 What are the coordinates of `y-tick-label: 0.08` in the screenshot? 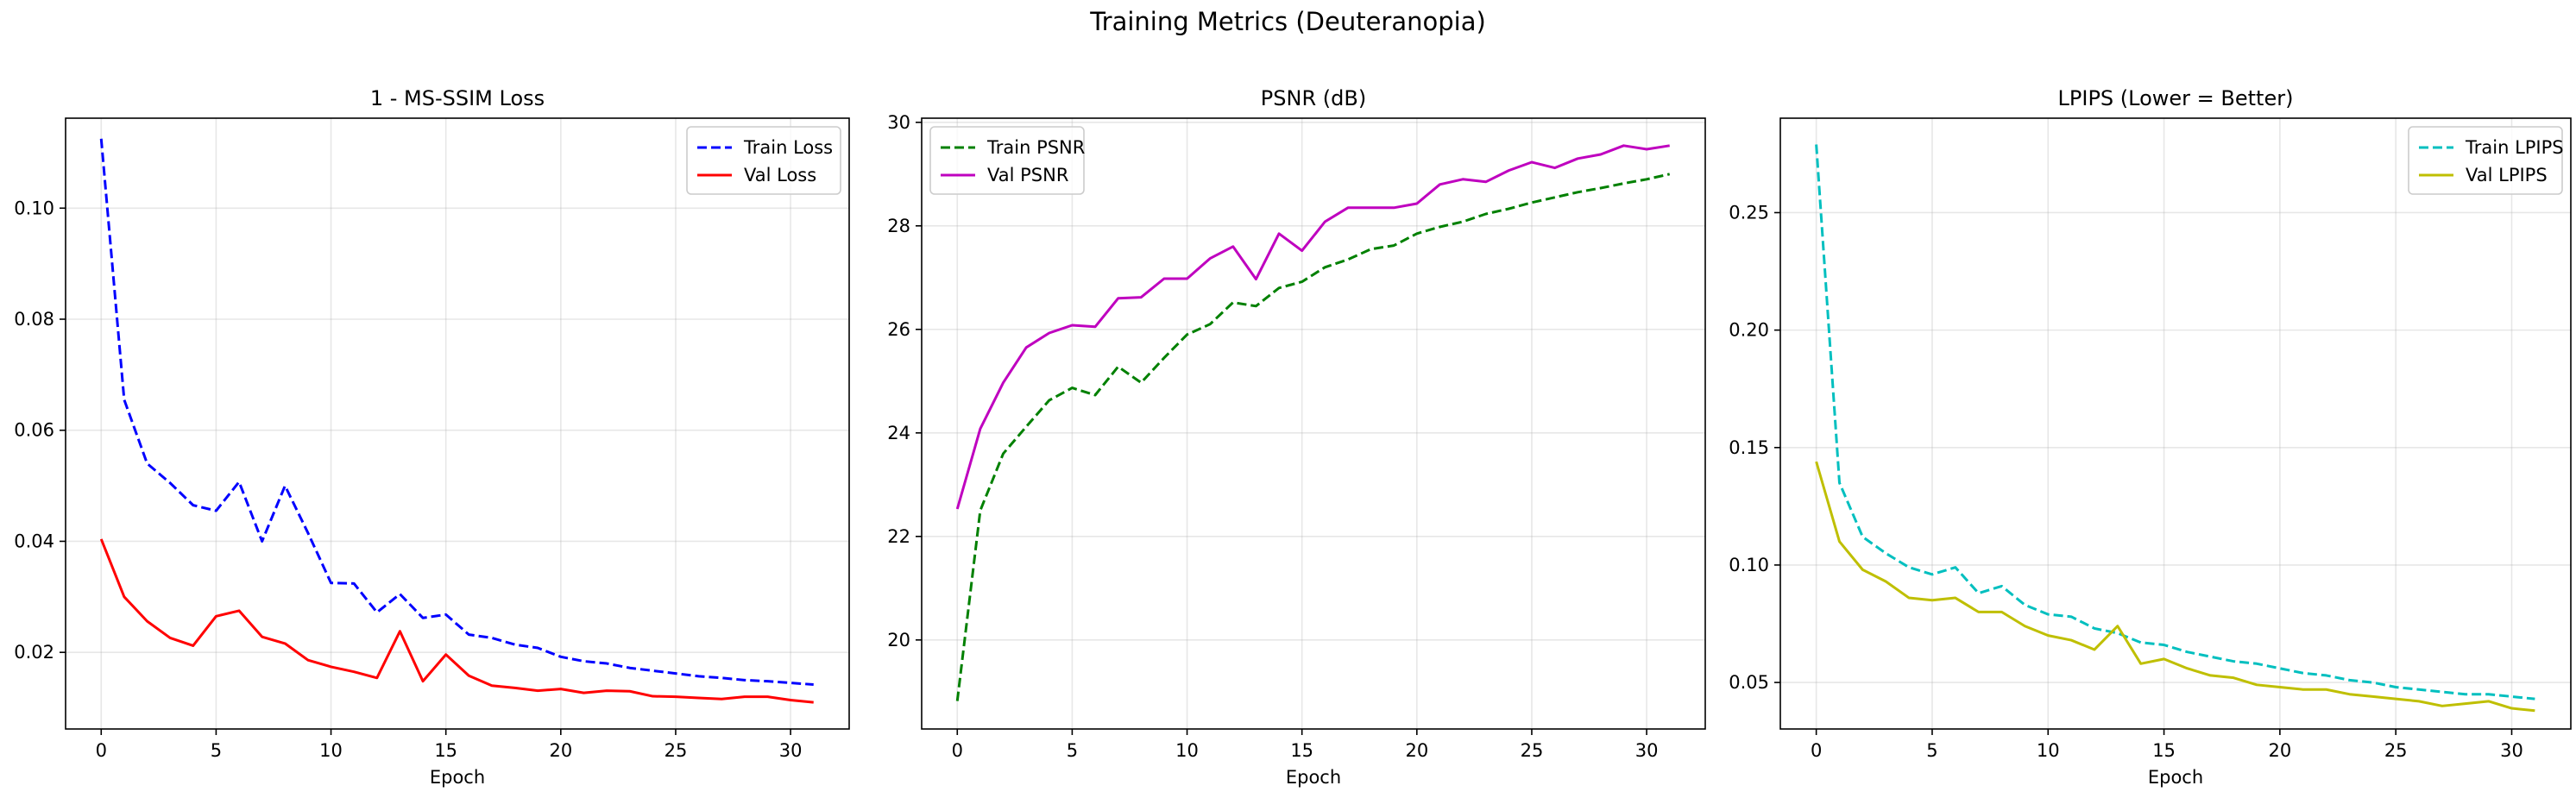 It's located at (34, 319).